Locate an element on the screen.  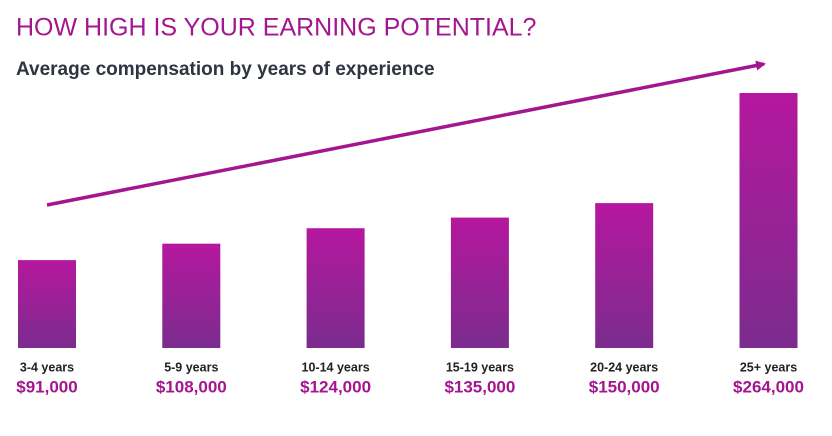
category-label: 10-14 years is located at coordinates (336, 367).